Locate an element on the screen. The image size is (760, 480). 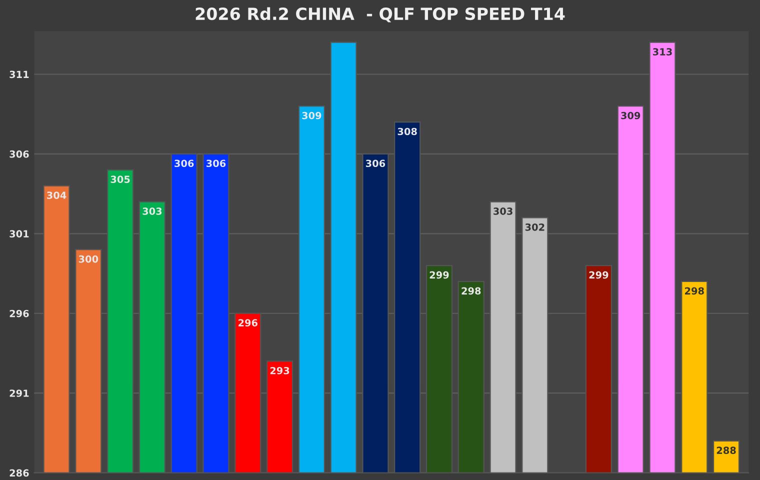
data-label: 308 is located at coordinates (407, 132).